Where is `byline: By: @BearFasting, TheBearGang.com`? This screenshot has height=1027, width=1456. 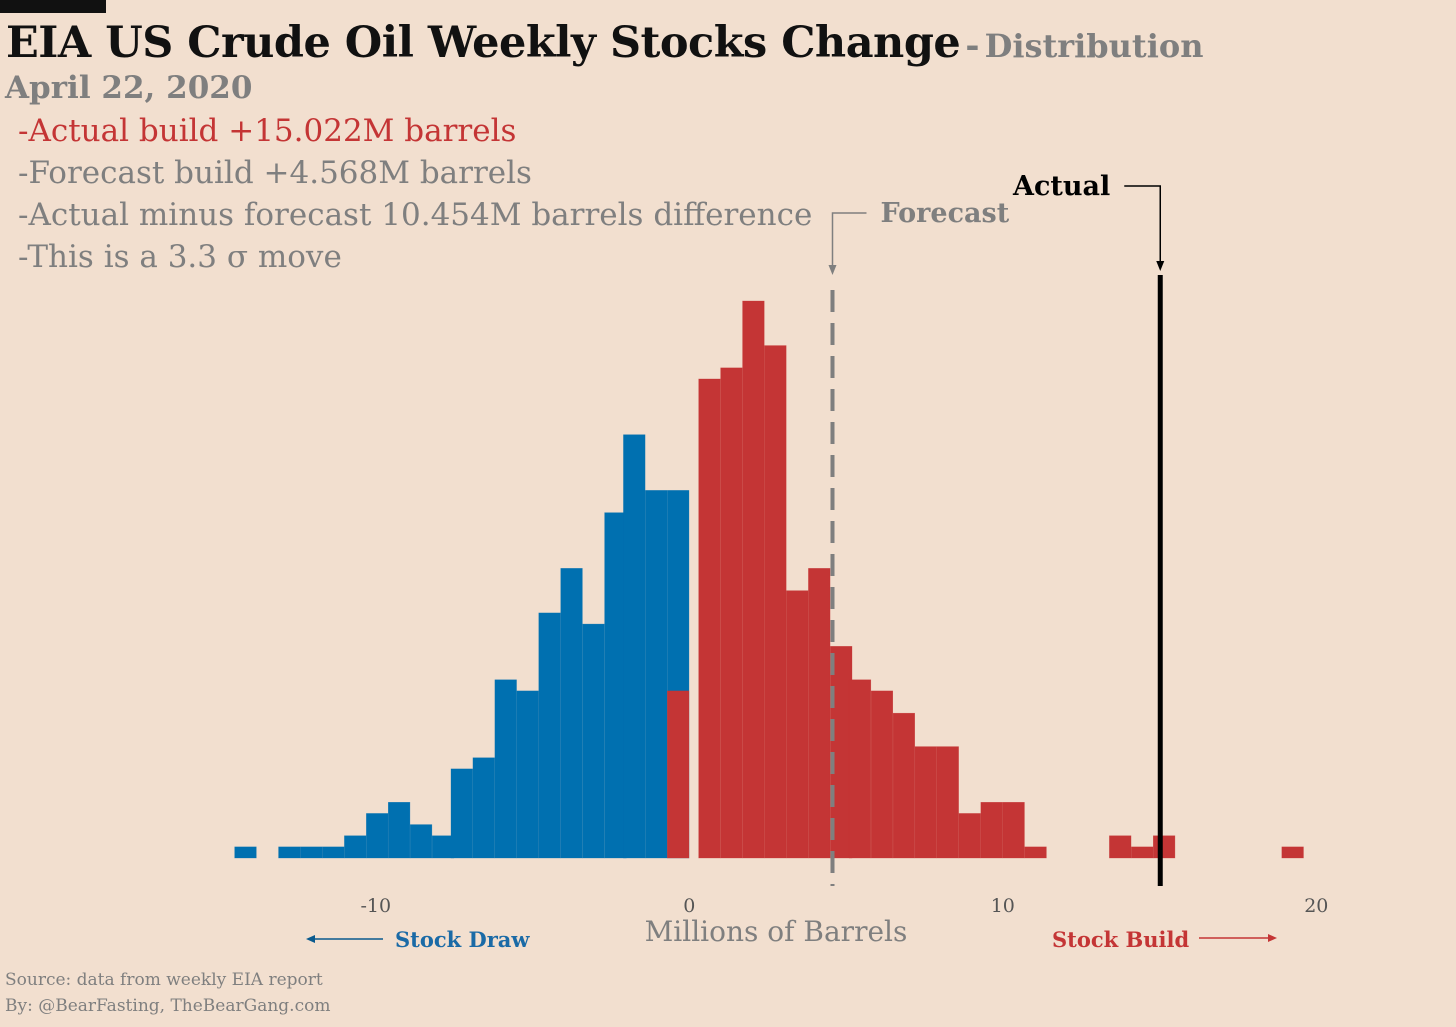 byline: By: @BearFasting, TheBearGang.com is located at coordinates (168, 1006).